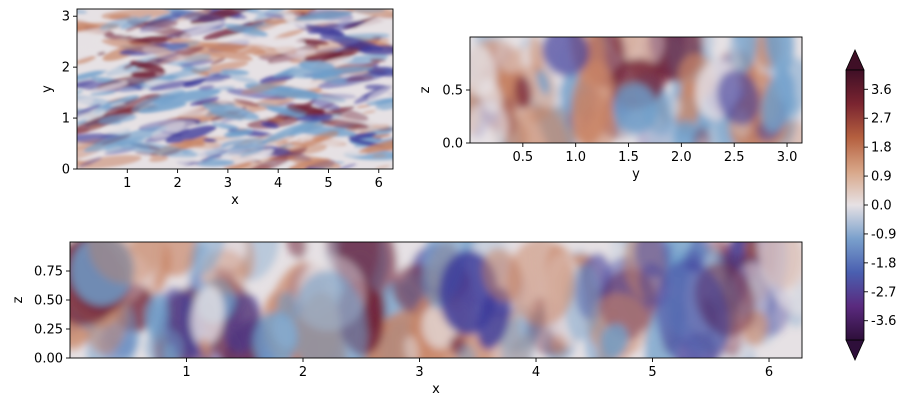 The width and height of the screenshot is (912, 415). I want to click on axes-frame, so click(235, 89).